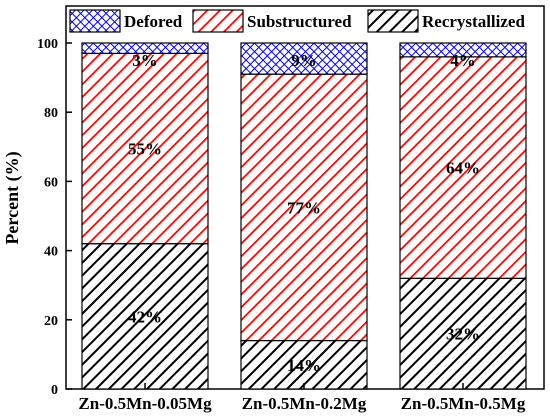 This screenshot has width=550, height=417. I want to click on legend-label-defored: Defored, so click(153, 21).